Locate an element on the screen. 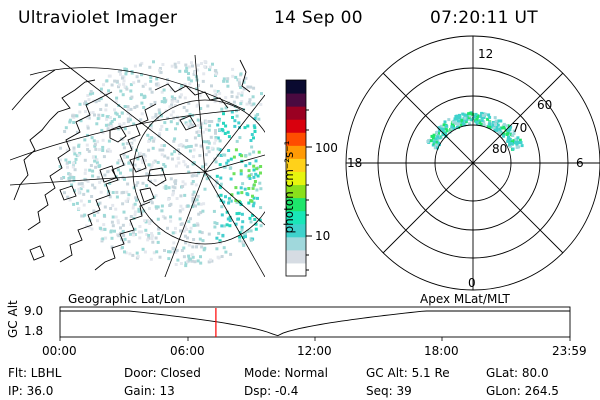 The image size is (600, 400). apex-label: Apex MLat/MLT is located at coordinates (465, 299).